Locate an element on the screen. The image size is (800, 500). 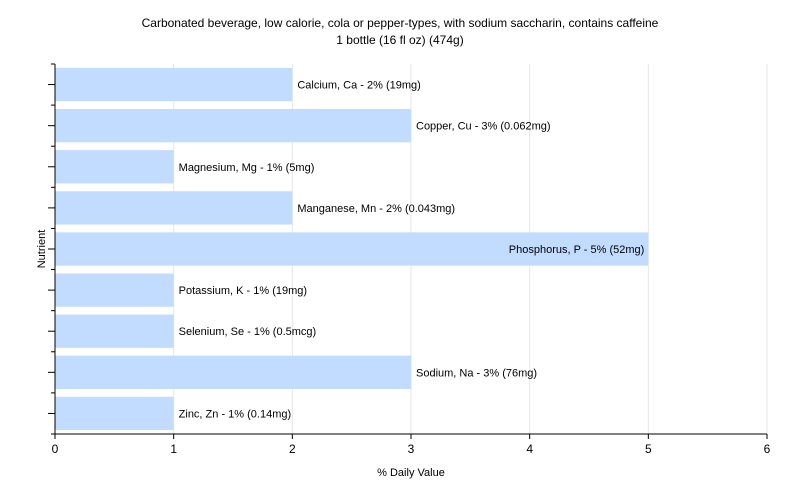
bar-label-8: Zinc, Zn - 1% (0.14mg) is located at coordinates (235, 414).